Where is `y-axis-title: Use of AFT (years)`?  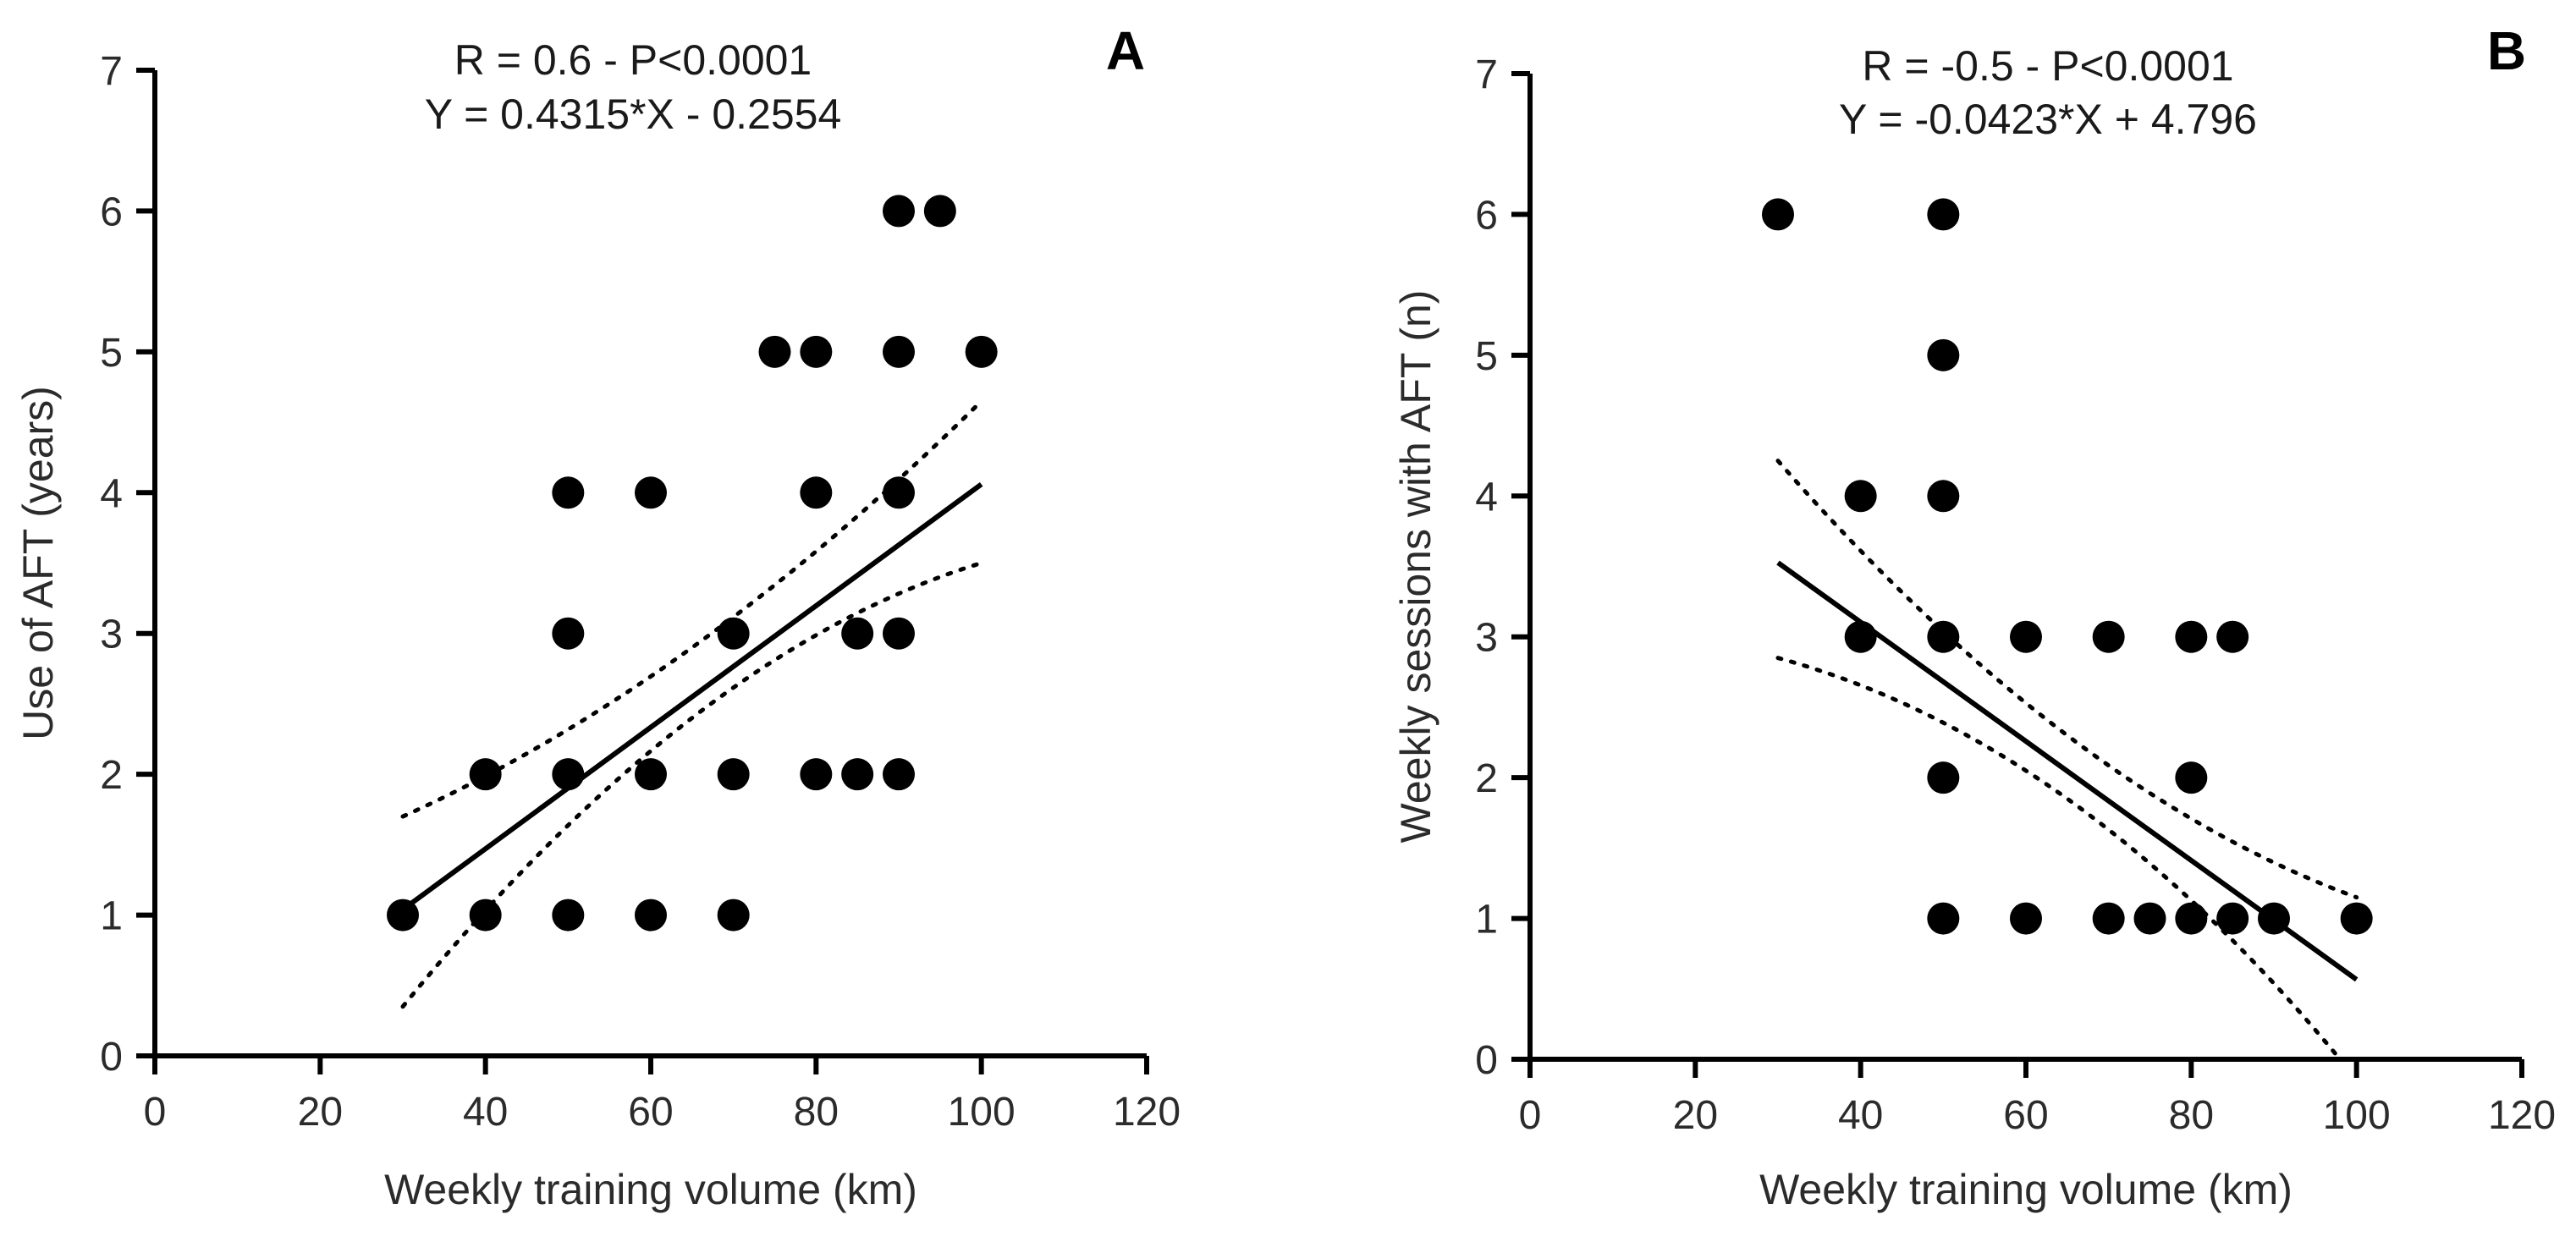 y-axis-title: Use of AFT (years) is located at coordinates (38, 563).